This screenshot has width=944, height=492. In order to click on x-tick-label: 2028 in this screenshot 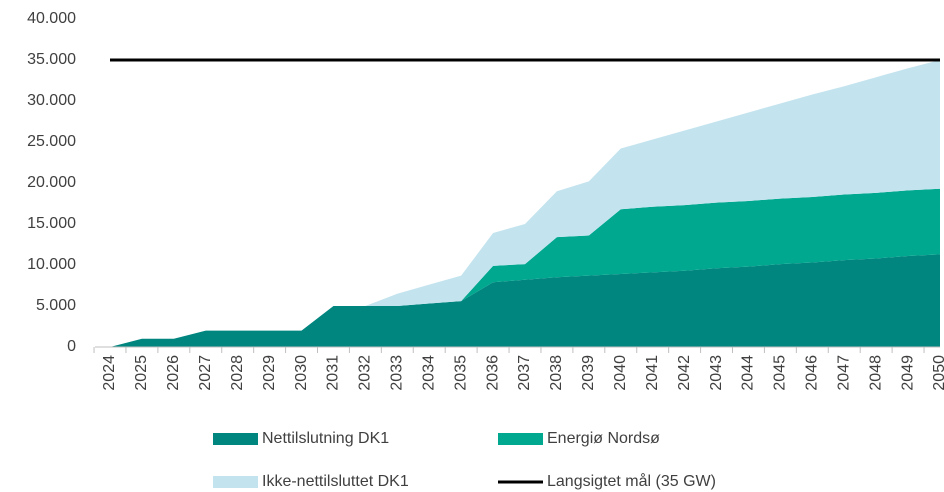, I will do `click(237, 373)`.